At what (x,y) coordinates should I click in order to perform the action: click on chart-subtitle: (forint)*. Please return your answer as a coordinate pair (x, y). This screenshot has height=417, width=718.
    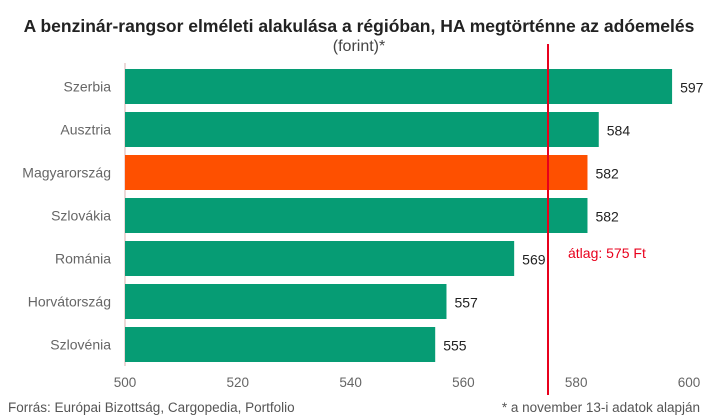
    Looking at the image, I should click on (359, 46).